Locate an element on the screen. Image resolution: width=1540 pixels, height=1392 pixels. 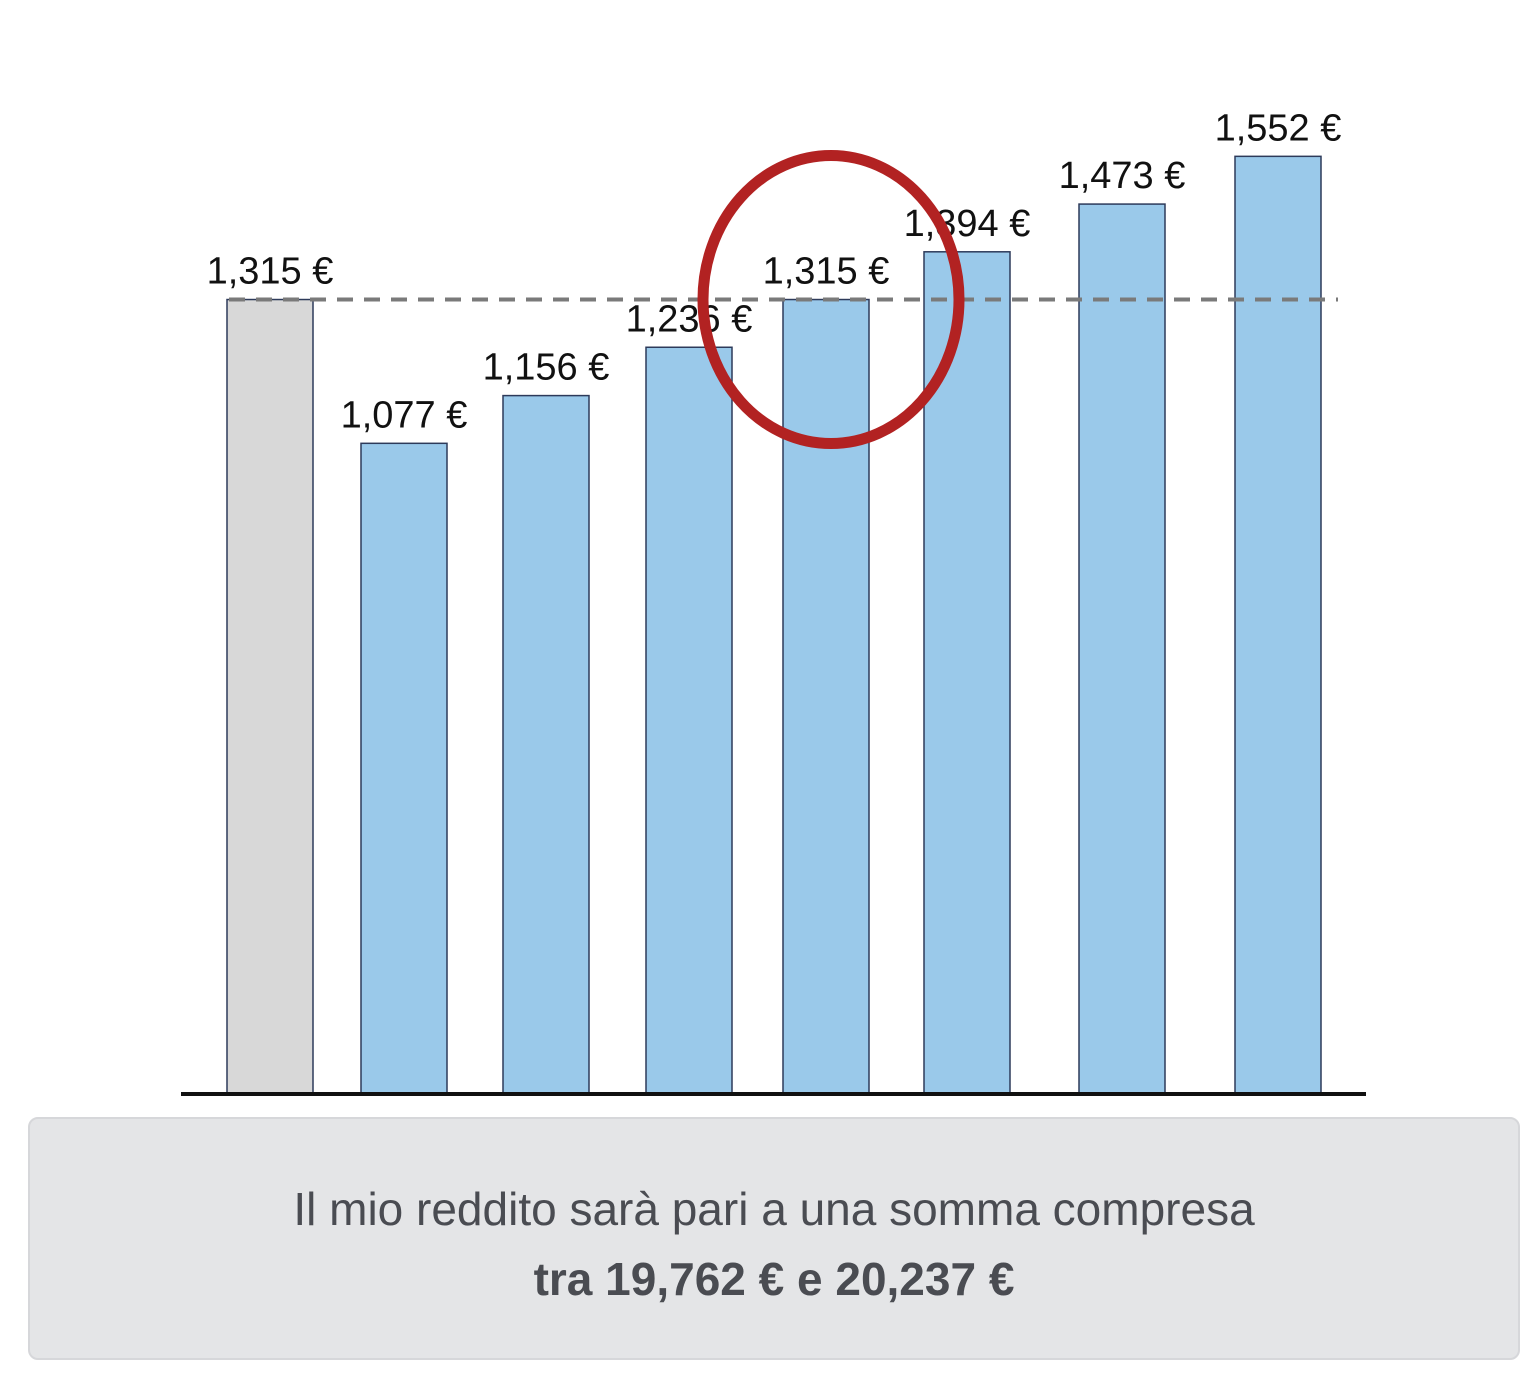
highlight-circle is located at coordinates (831, 300).